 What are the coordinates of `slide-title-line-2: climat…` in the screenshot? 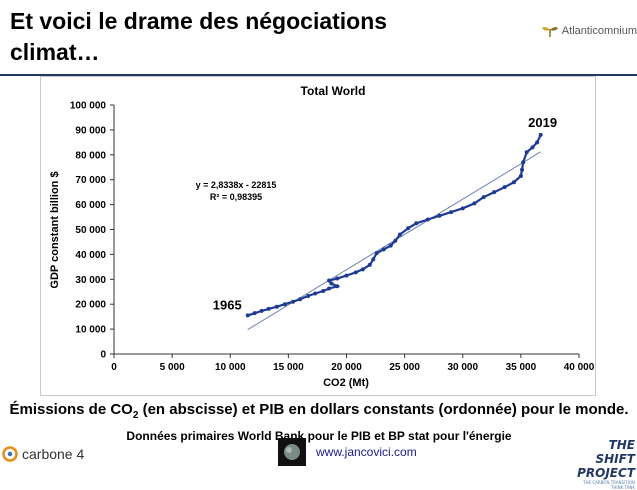 It's located at (55, 52).